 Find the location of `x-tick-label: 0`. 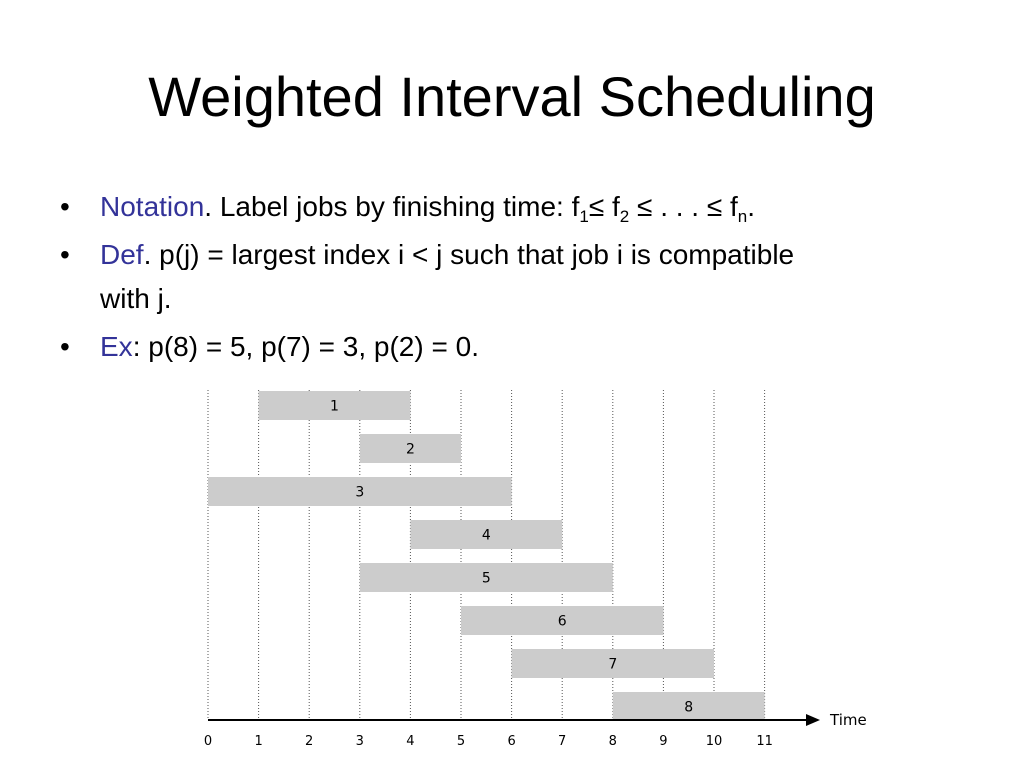

x-tick-label: 0 is located at coordinates (208, 741).